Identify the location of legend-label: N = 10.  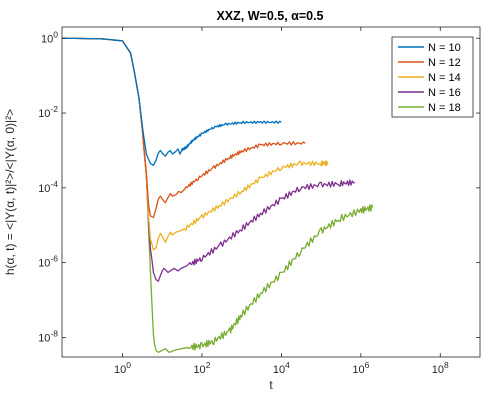
(444, 48).